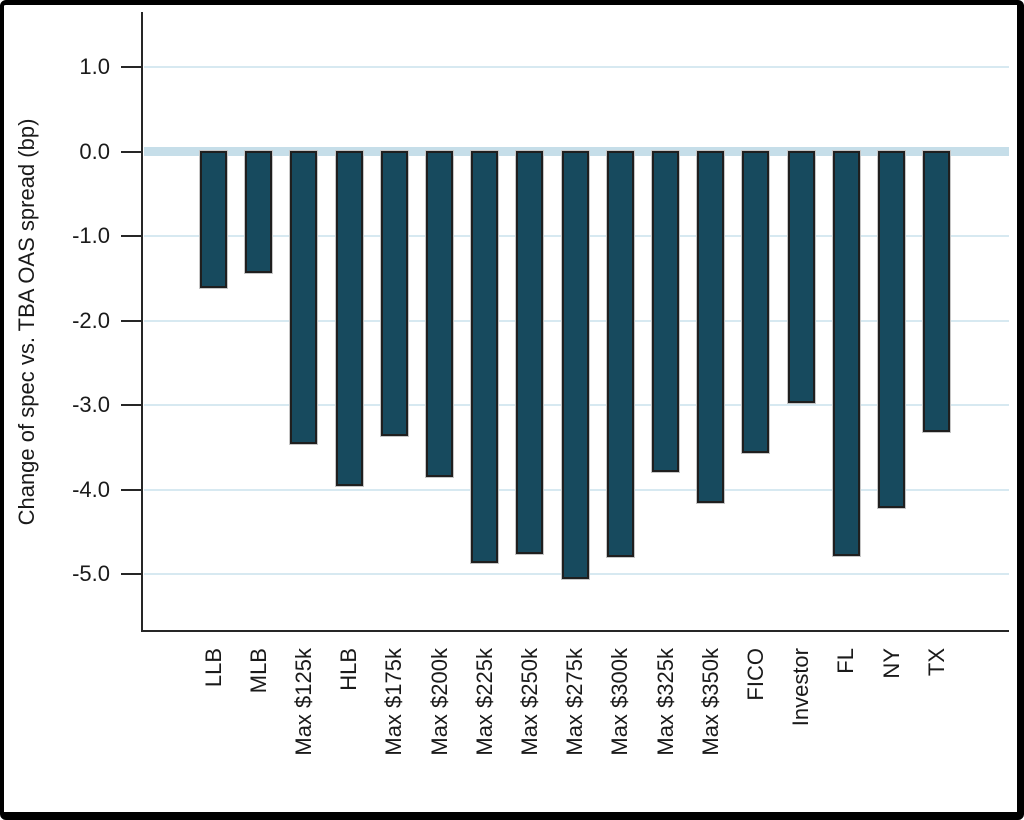 The width and height of the screenshot is (1024, 820). Describe the element at coordinates (394, 293) in the screenshot. I see `bar-max-175k` at that location.